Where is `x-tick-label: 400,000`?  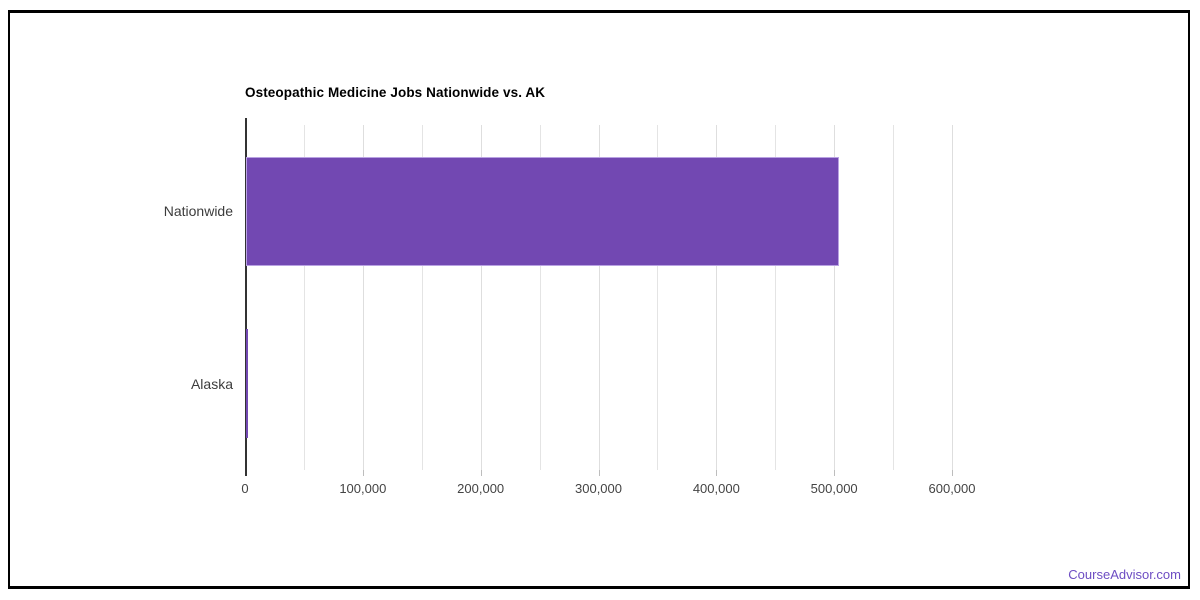 x-tick-label: 400,000 is located at coordinates (716, 488).